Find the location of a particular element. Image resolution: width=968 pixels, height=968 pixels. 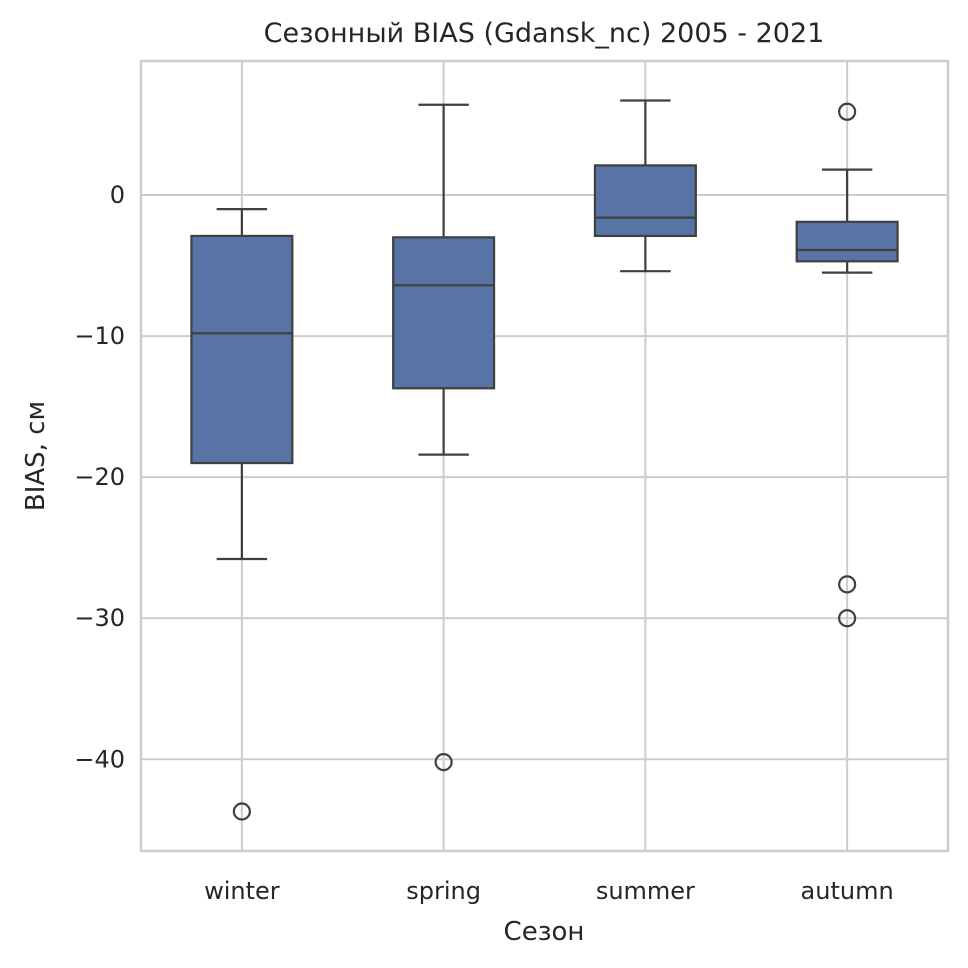

y-tick-label: −20 is located at coordinates (99, 477).